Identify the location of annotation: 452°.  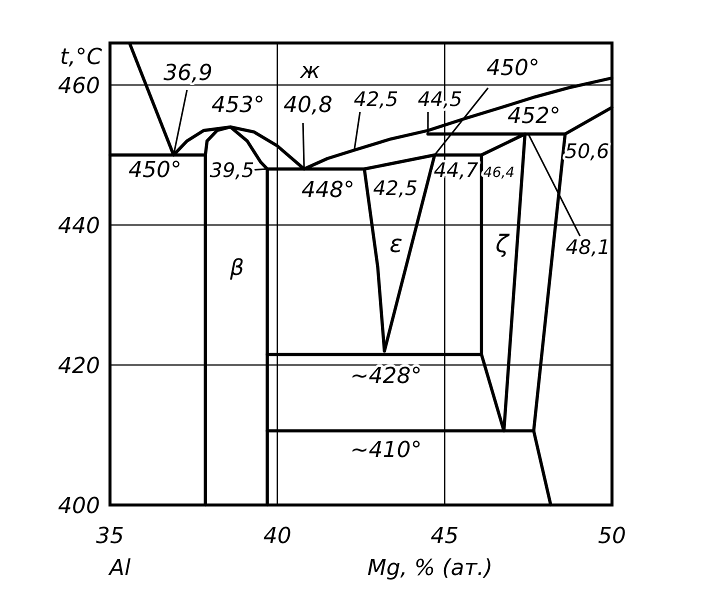
(534, 116).